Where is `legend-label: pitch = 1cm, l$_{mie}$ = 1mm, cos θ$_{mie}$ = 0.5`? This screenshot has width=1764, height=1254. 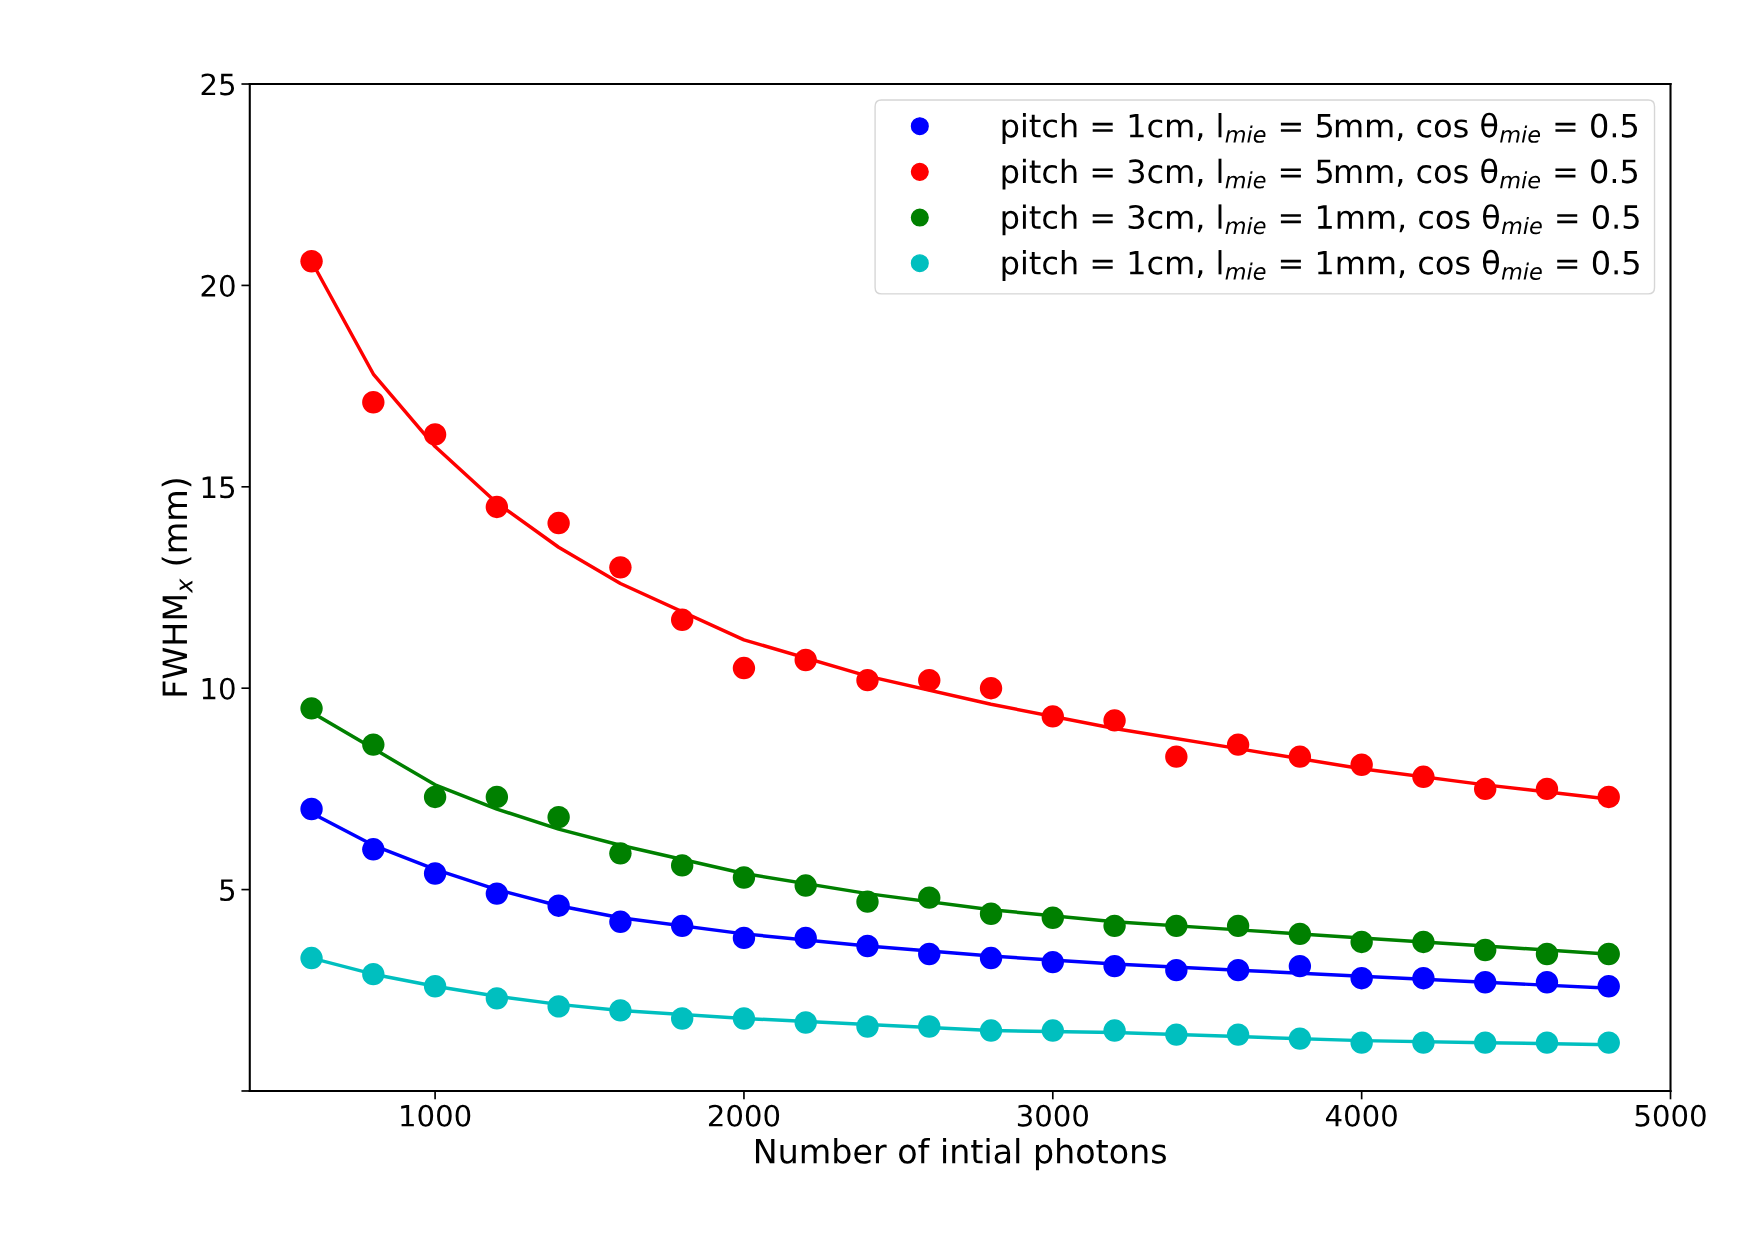 legend-label: pitch = 1cm, l$_{mie}$ = 1mm, cos θ$_{mie}$ = 0.5 is located at coordinates (1320, 265).